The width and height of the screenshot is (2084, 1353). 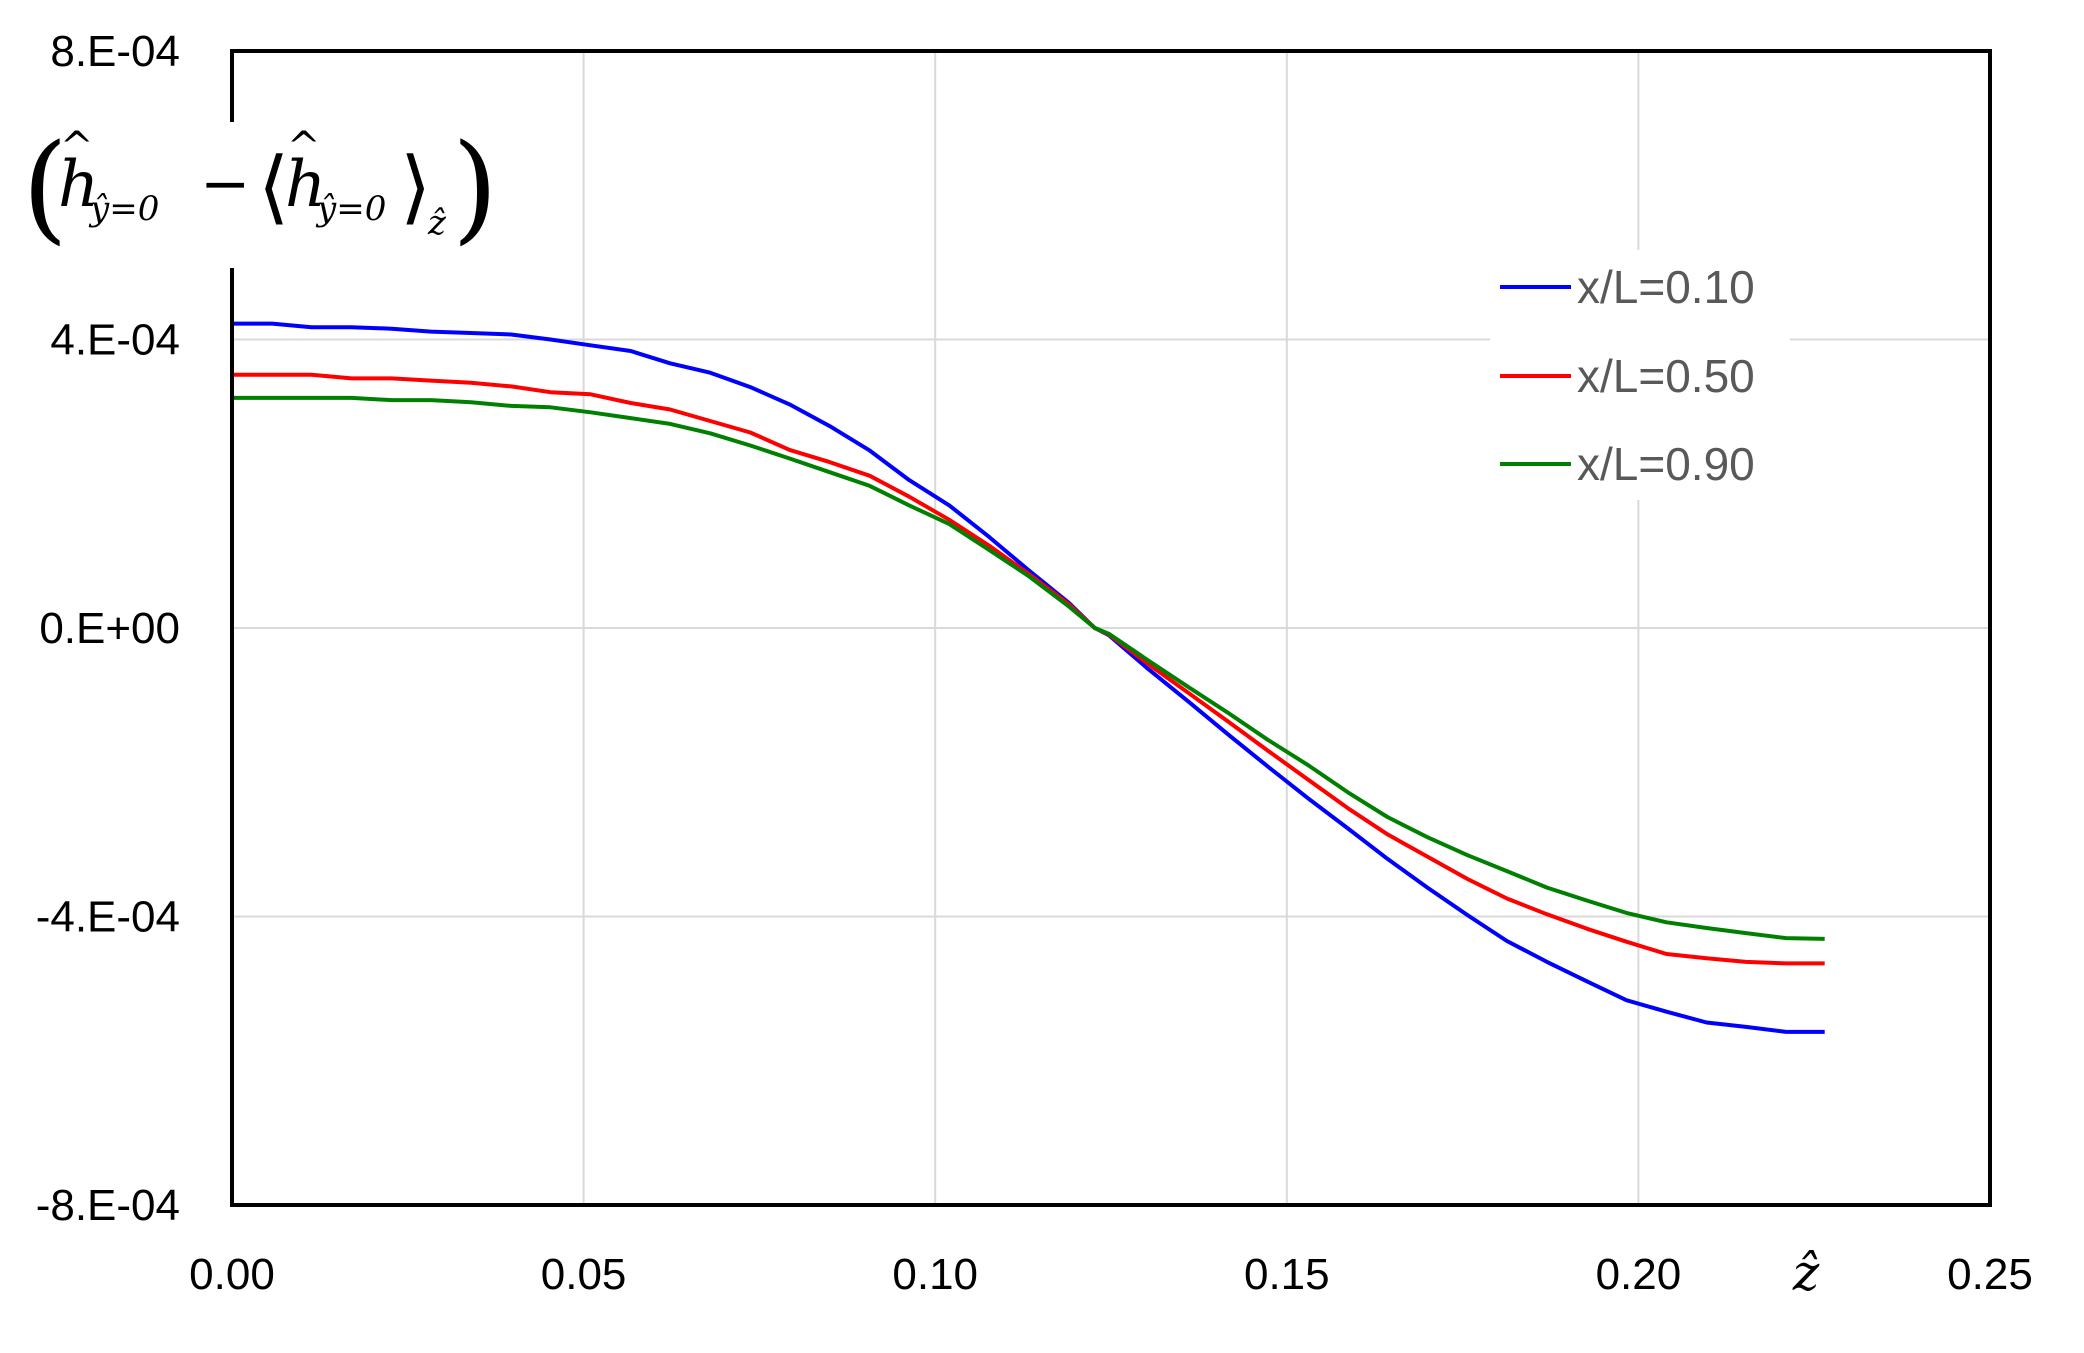 I want to click on y-label-sub2: ŷ=0, so click(x=350, y=209).